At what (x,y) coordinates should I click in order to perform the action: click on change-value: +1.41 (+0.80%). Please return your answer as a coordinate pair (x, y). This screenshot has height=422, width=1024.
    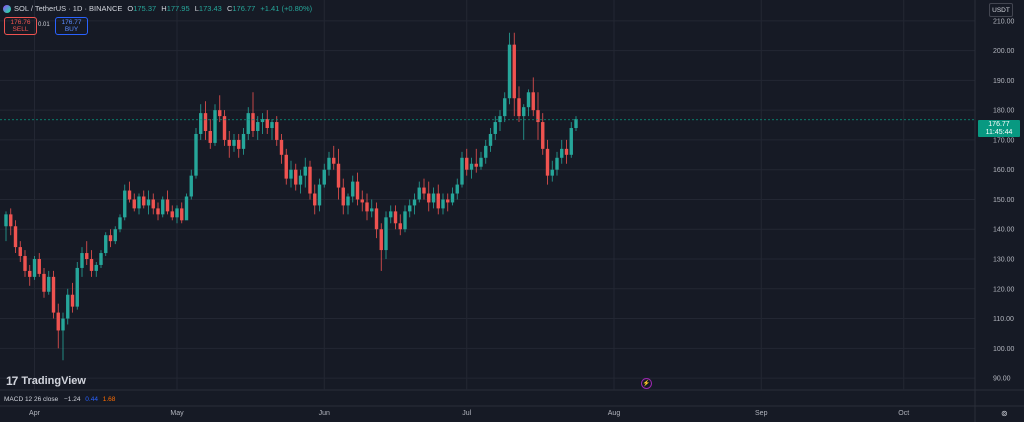
    Looking at the image, I should click on (286, 8).